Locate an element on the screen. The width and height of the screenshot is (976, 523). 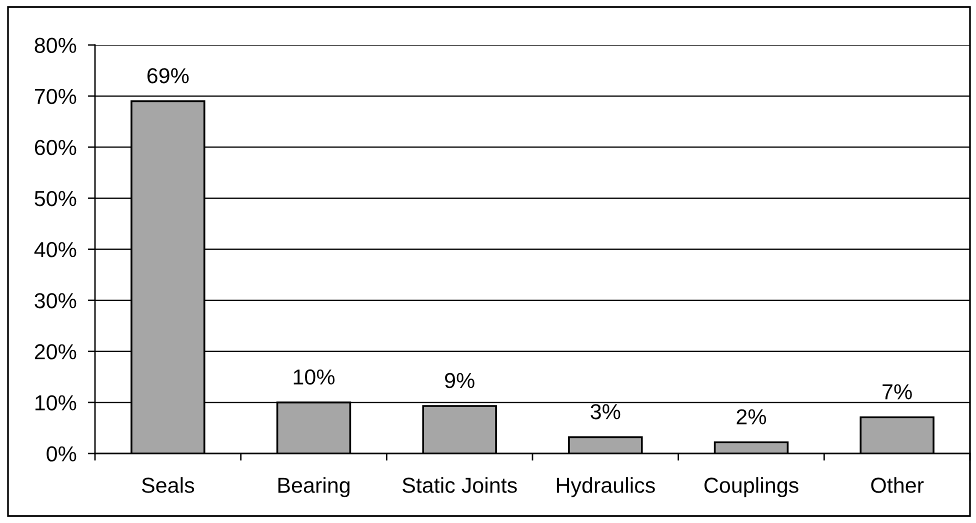
y-tick-label: 70% is located at coordinates (55, 96).